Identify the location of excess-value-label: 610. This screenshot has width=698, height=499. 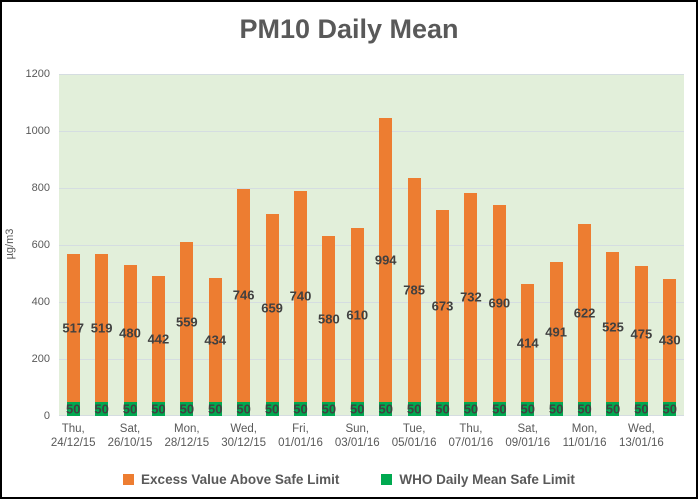
(357, 315).